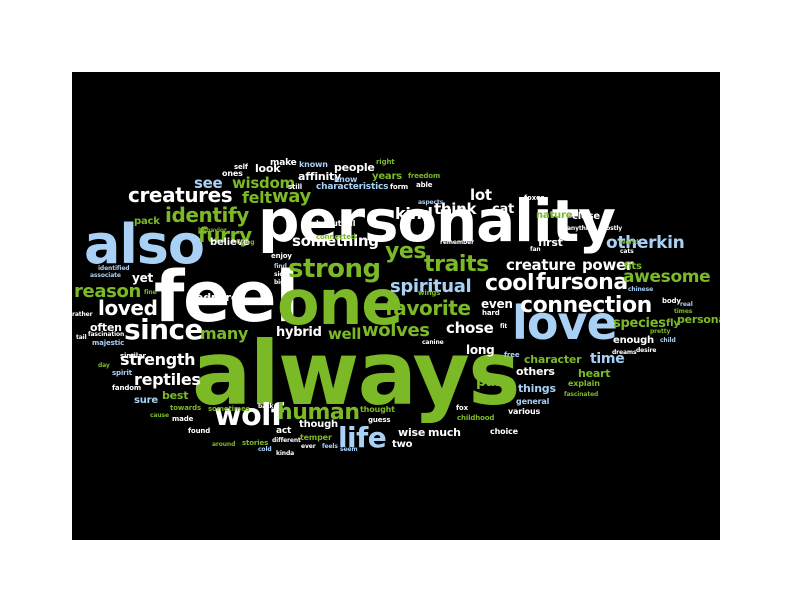 Image resolution: width=792 pixels, height=612 pixels. What do you see at coordinates (279, 282) in the screenshot?
I see `word-big: big` at bounding box center [279, 282].